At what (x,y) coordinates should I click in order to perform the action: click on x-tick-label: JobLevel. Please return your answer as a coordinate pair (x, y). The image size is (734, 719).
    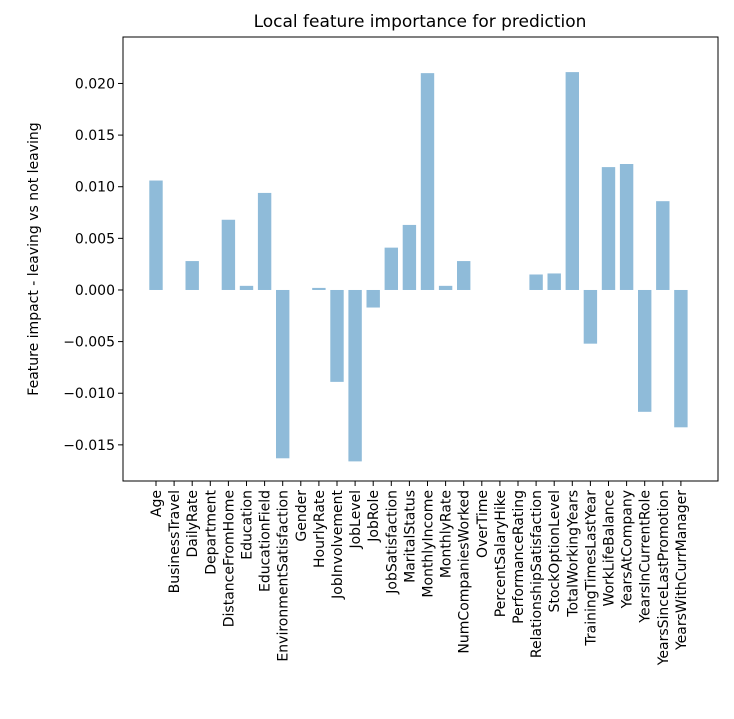
    Looking at the image, I should click on (356, 520).